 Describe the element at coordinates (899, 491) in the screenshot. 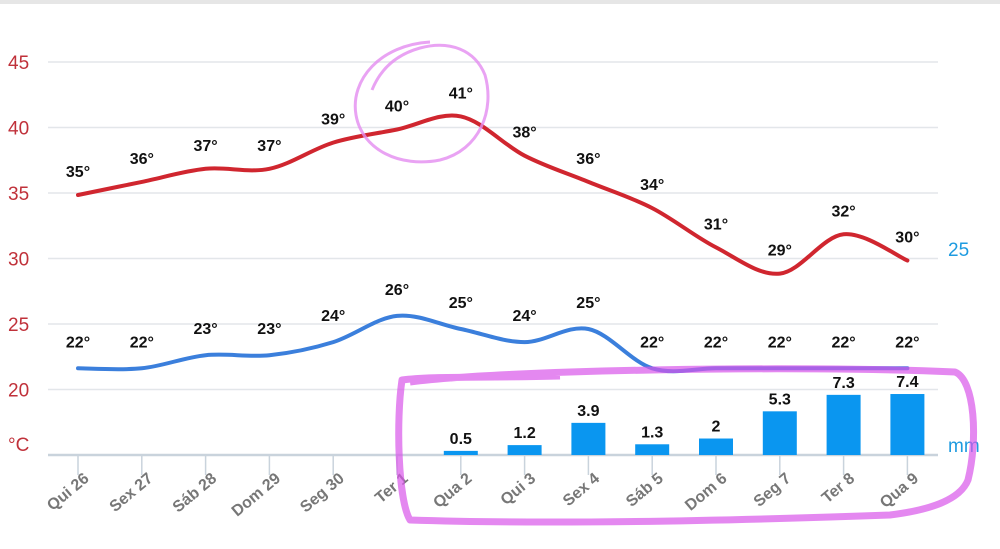

I see `x-tick-label: Qua 9` at that location.